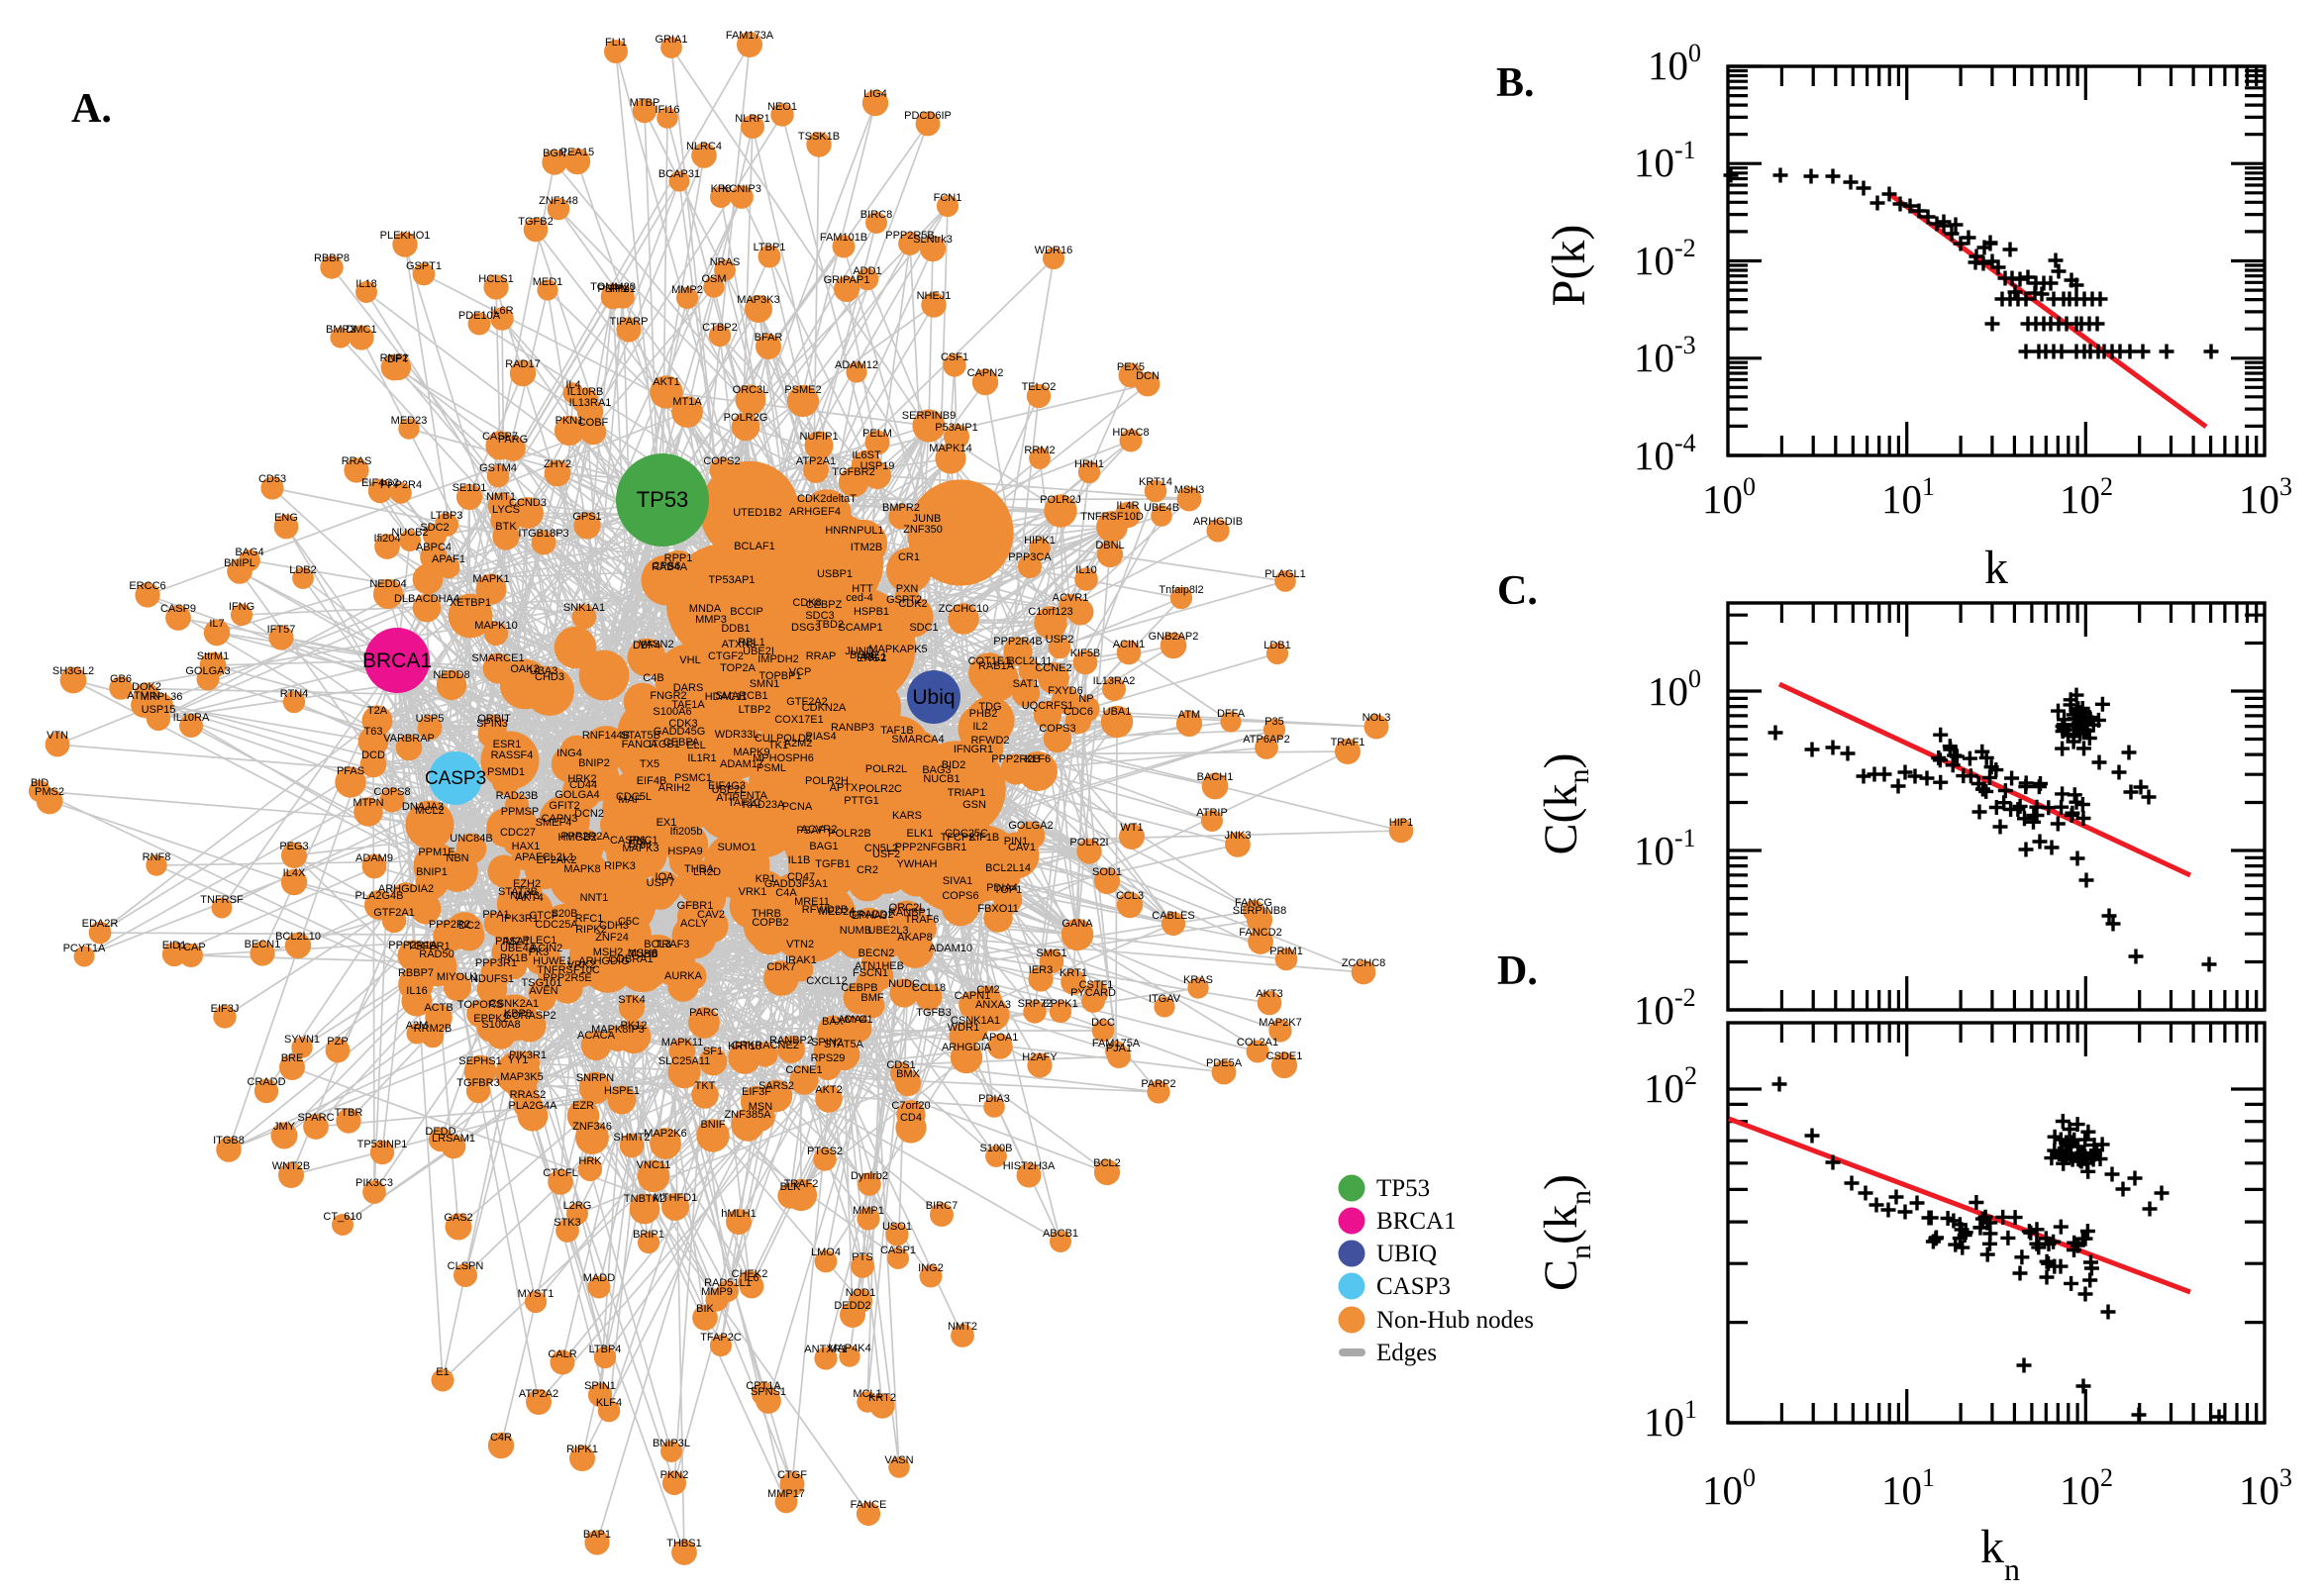 This screenshot has width=2323, height=1596. What do you see at coordinates (492, 724) in the screenshot?
I see `svg-text: SPIN3` at bounding box center [492, 724].